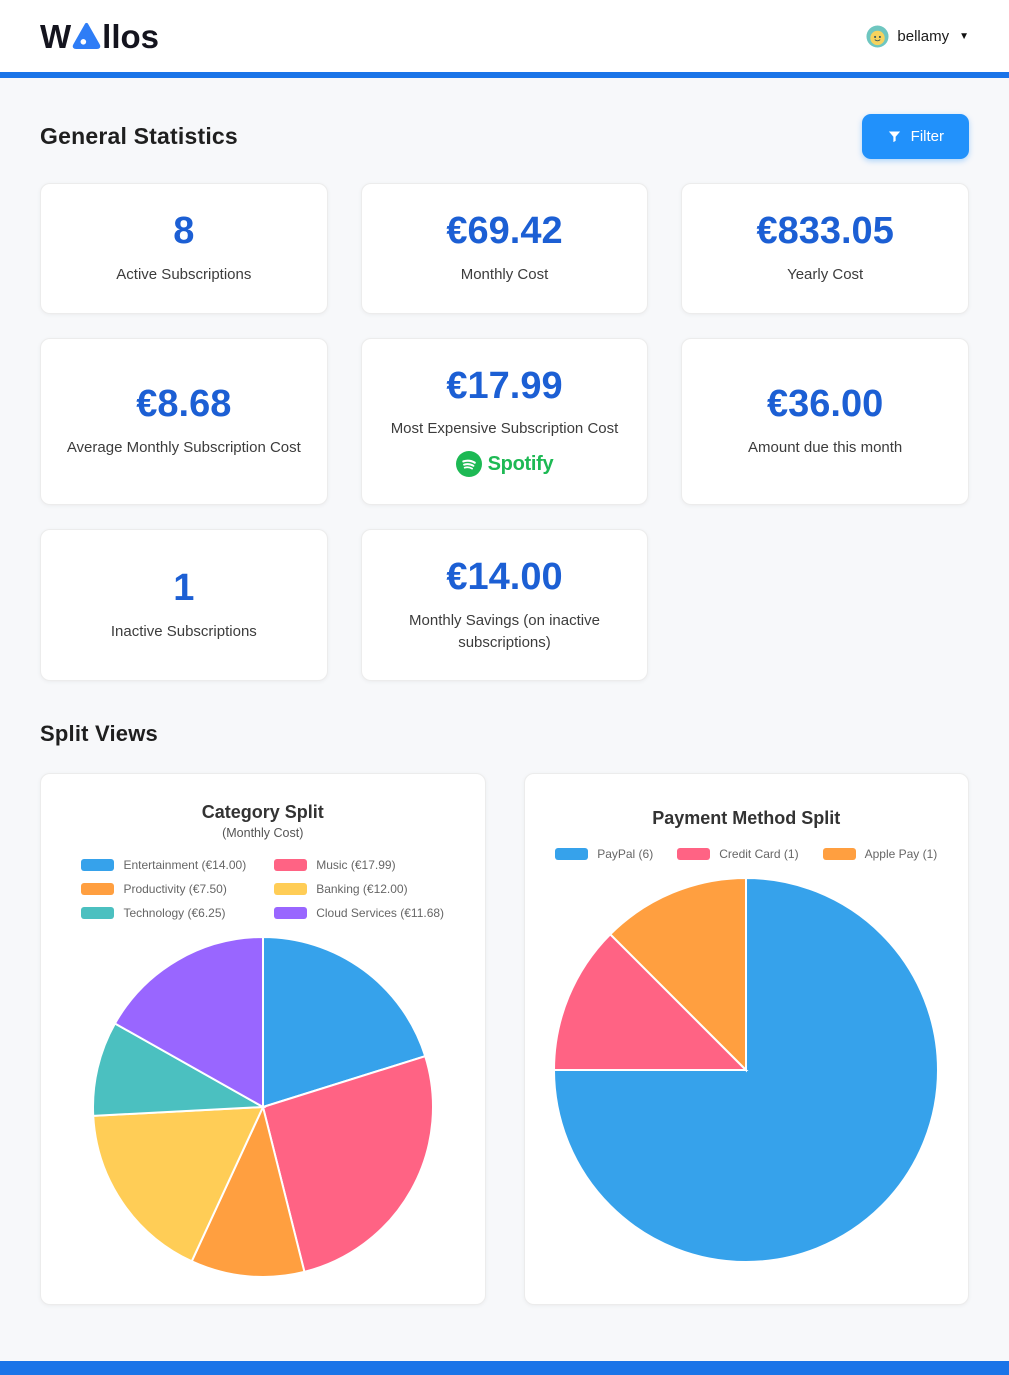 The width and height of the screenshot is (1009, 1375). Describe the element at coordinates (877, 36) in the screenshot. I see `avatar` at that location.